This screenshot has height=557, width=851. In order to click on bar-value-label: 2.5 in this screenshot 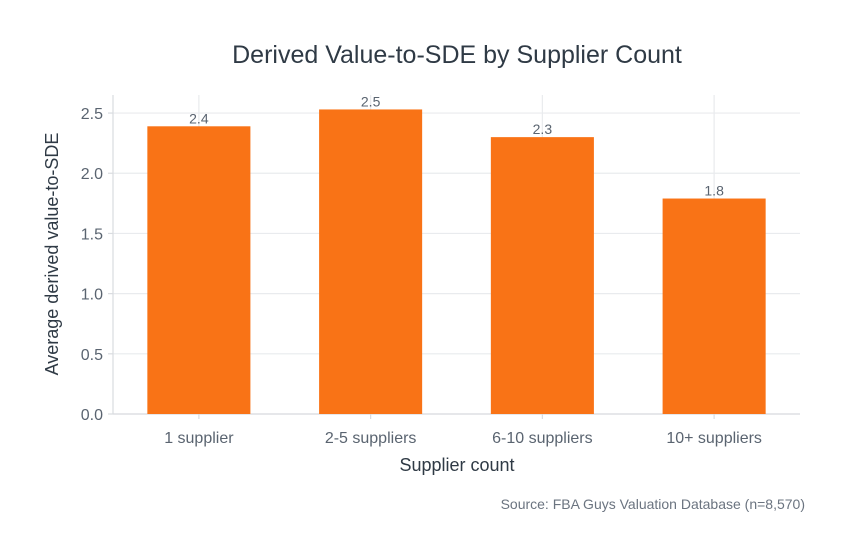, I will do `click(371, 101)`.